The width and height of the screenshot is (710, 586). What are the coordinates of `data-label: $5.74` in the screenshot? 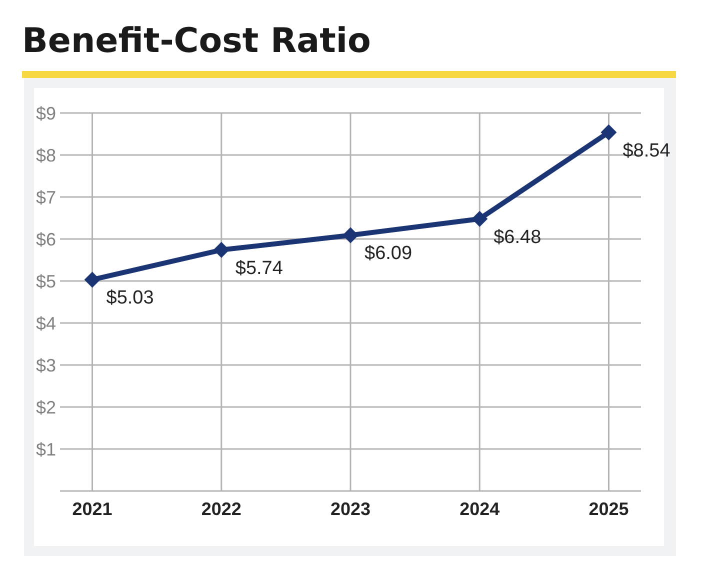 It's located at (259, 268).